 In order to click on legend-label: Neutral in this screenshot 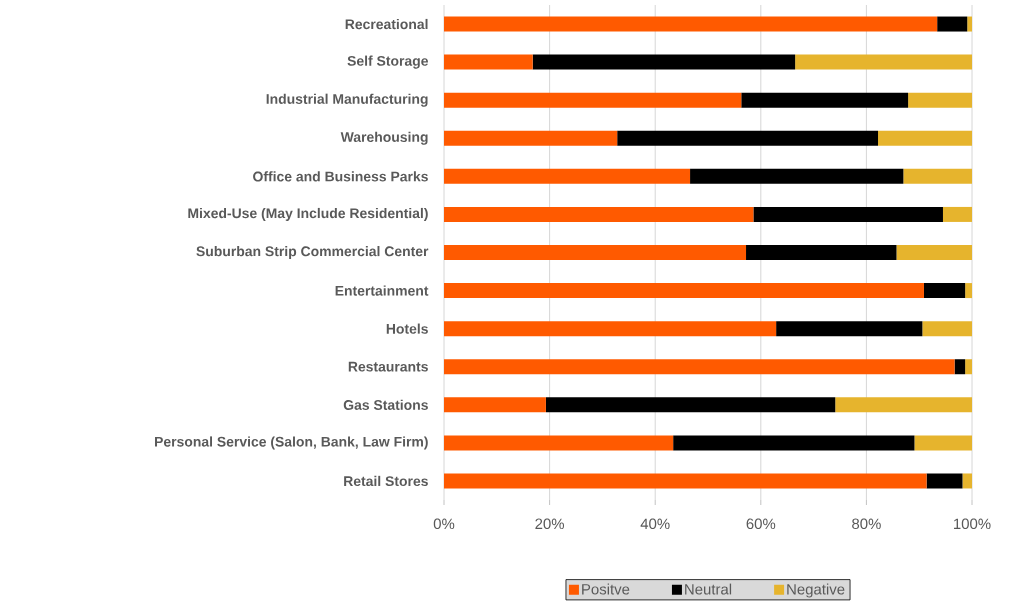, I will do `click(708, 589)`.